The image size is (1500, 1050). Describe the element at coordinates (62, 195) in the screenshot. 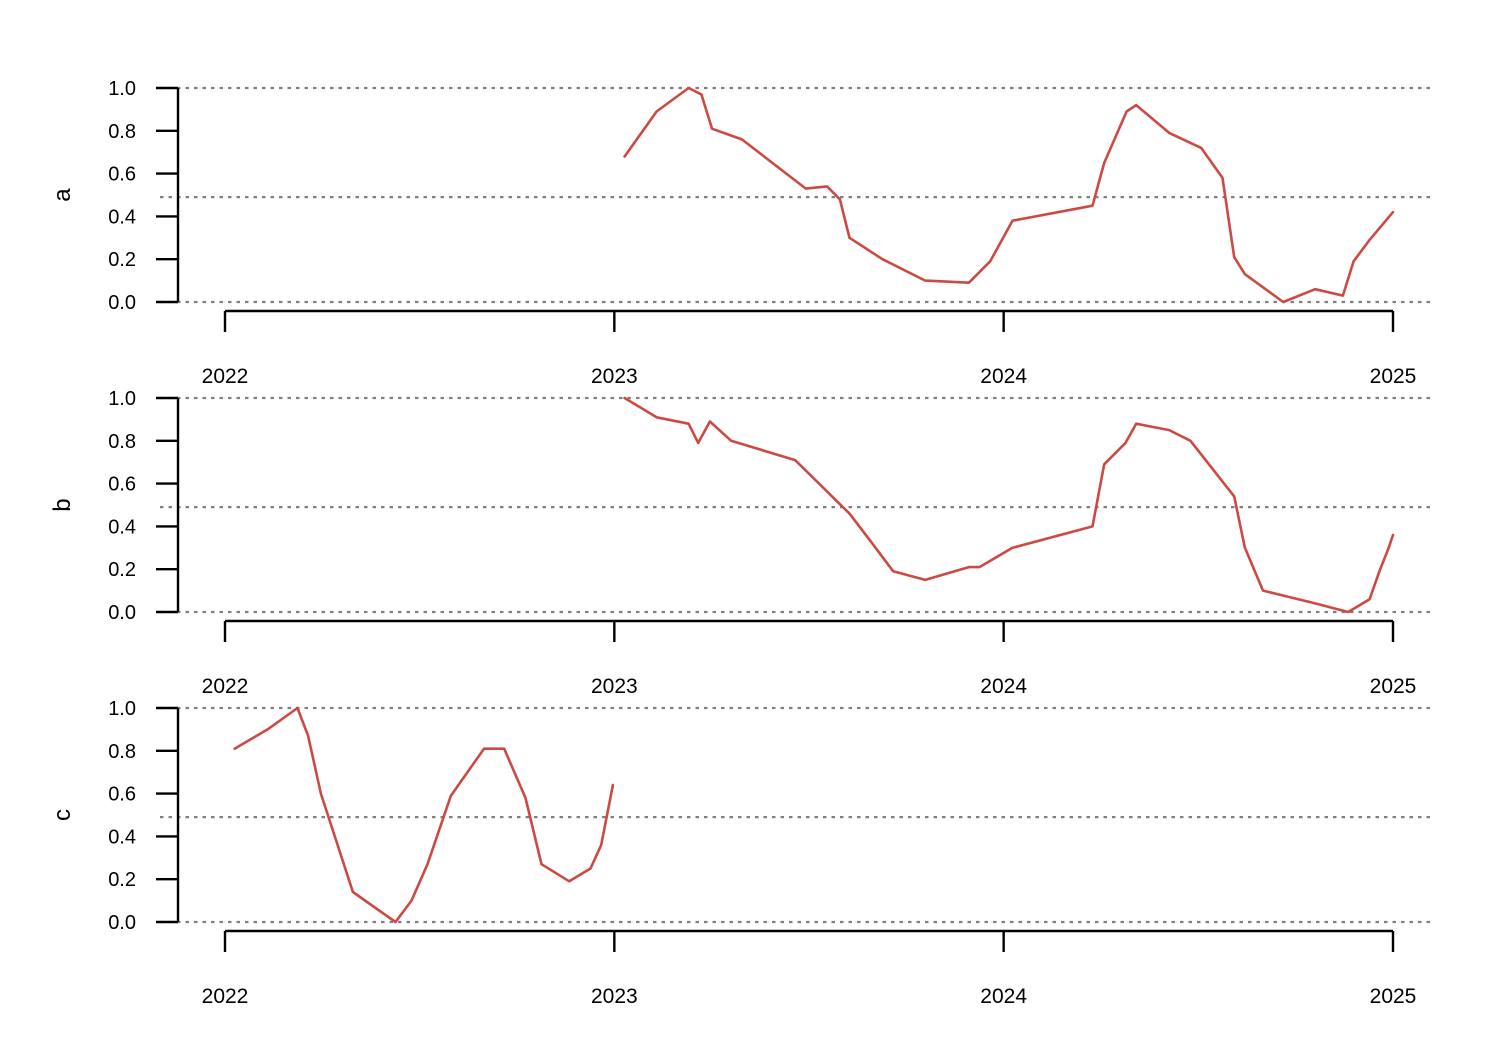

I see `y-axis-label: a` at that location.